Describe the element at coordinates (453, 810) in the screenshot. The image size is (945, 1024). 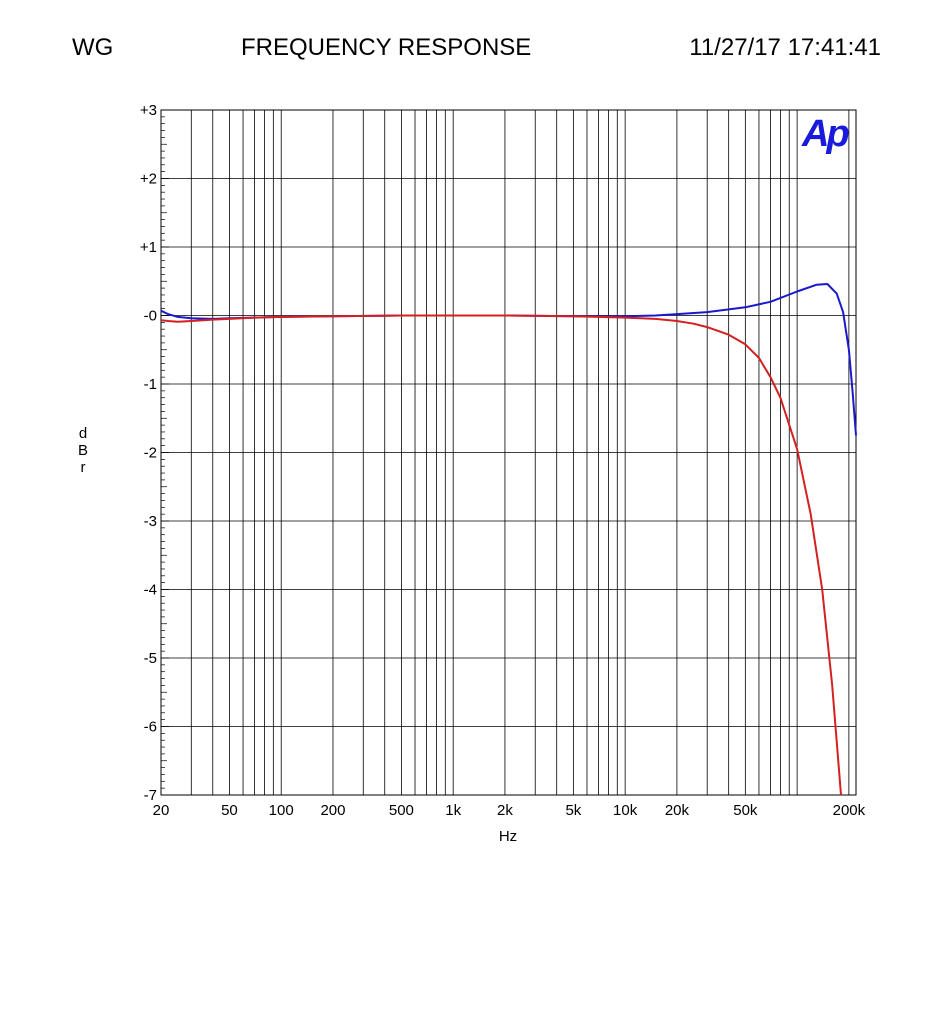
I see `x-tick-label: 1k` at that location.